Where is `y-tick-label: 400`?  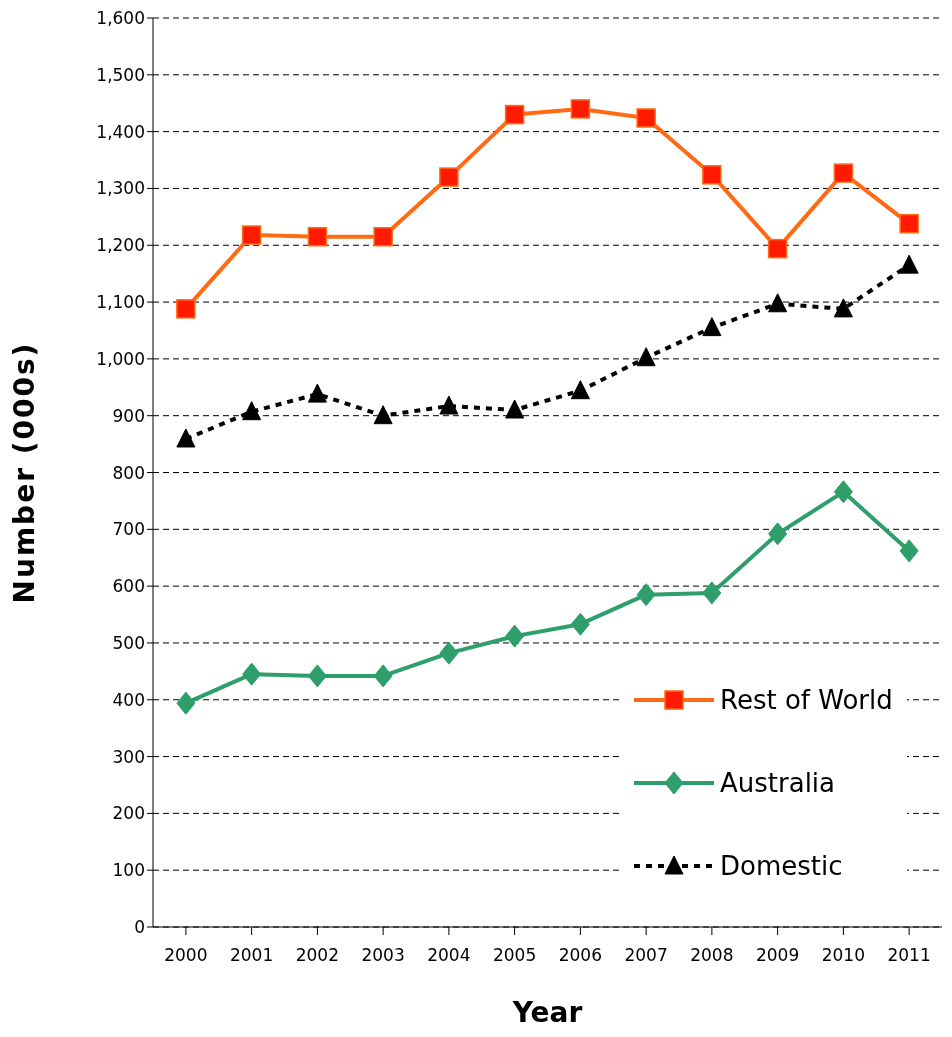
y-tick-label: 400 is located at coordinates (128, 699).